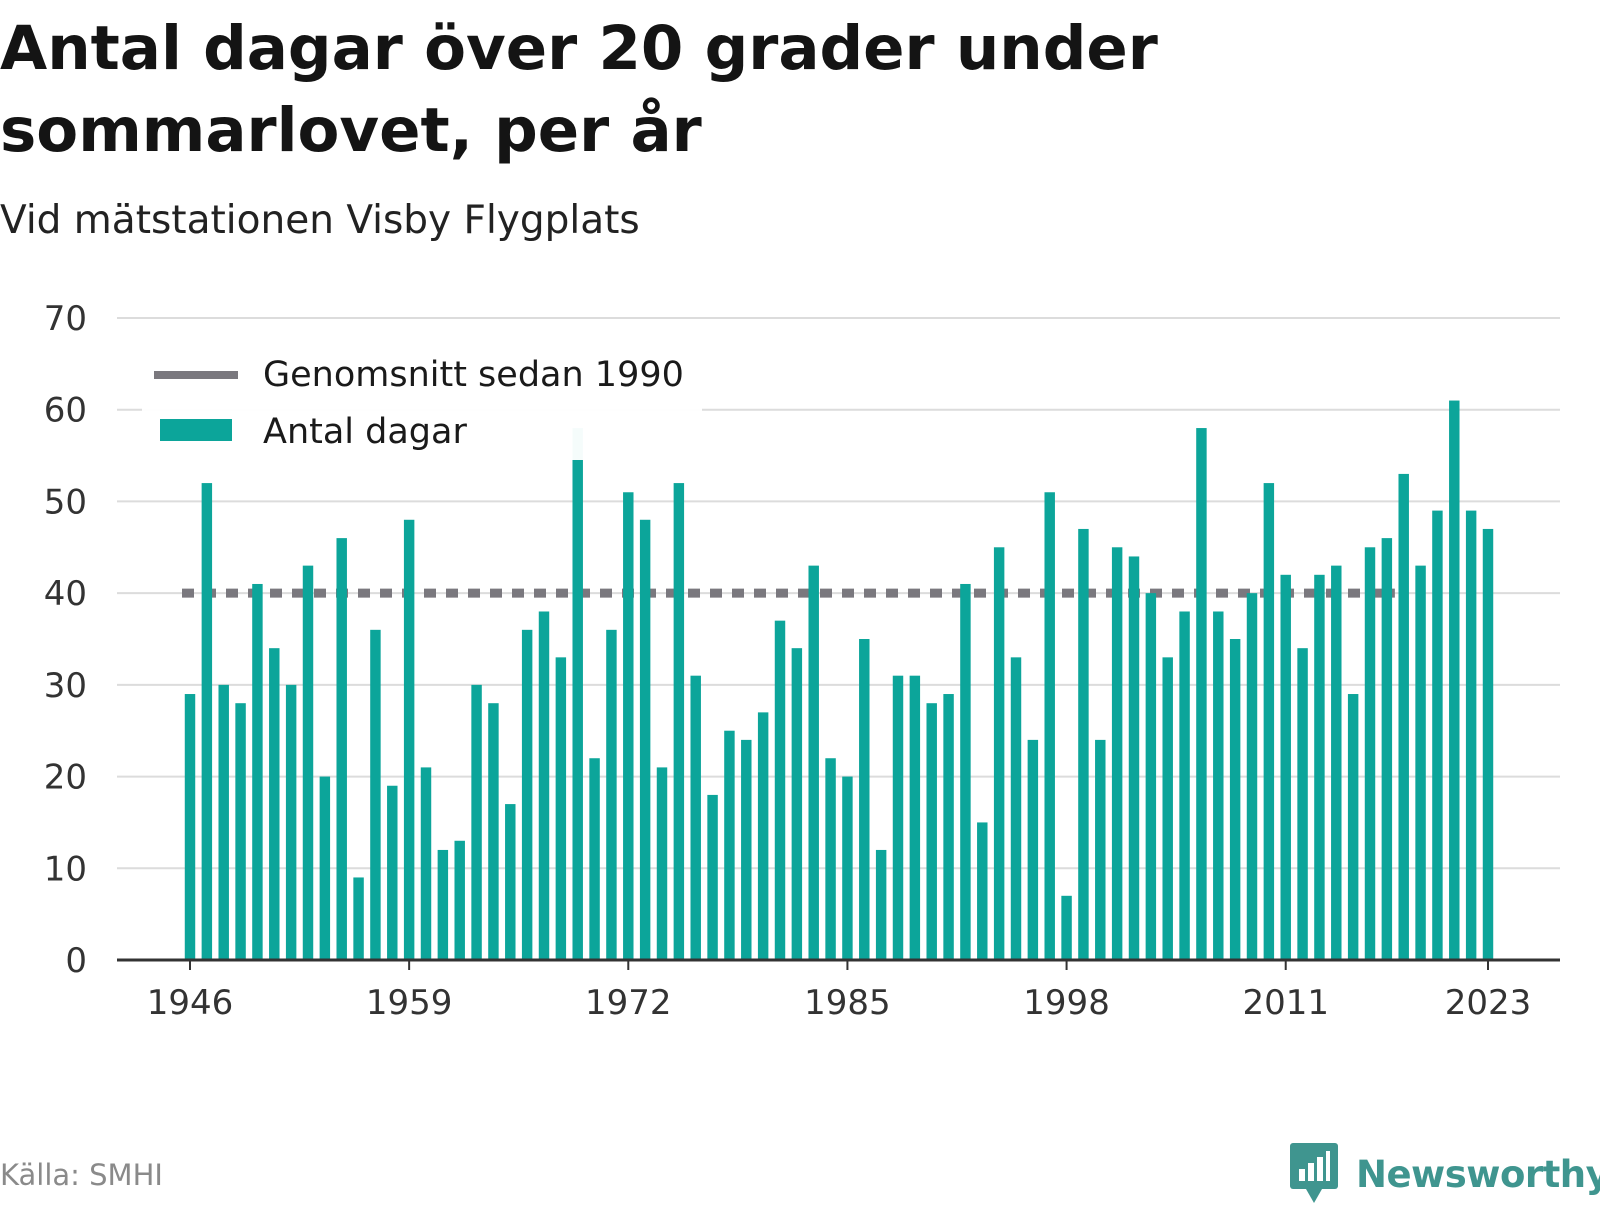 This screenshot has width=1600, height=1205. I want to click on bar-2017, so click(1387, 749).